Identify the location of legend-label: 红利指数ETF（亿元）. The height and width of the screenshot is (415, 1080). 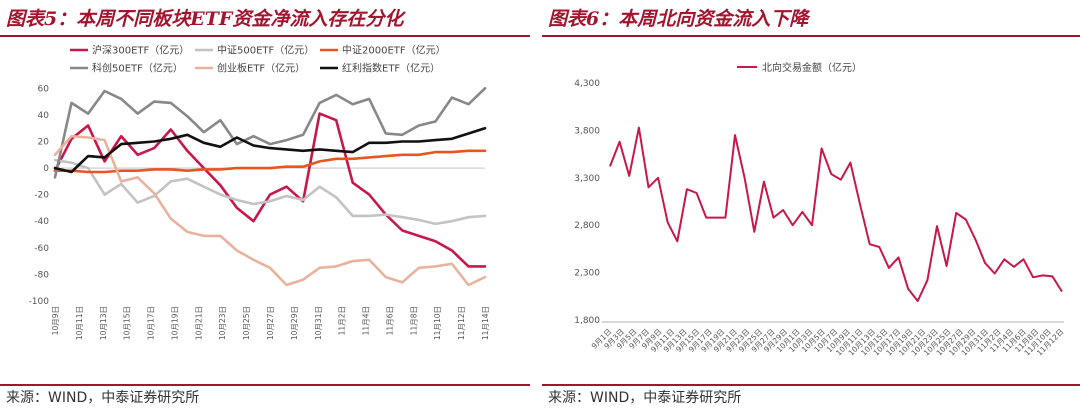
(391, 68).